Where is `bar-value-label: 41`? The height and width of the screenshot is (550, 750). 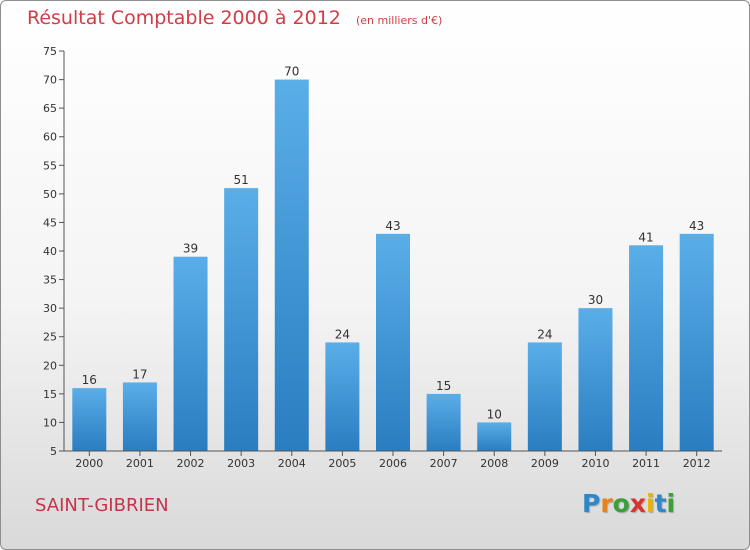
bar-value-label: 41 is located at coordinates (645, 237).